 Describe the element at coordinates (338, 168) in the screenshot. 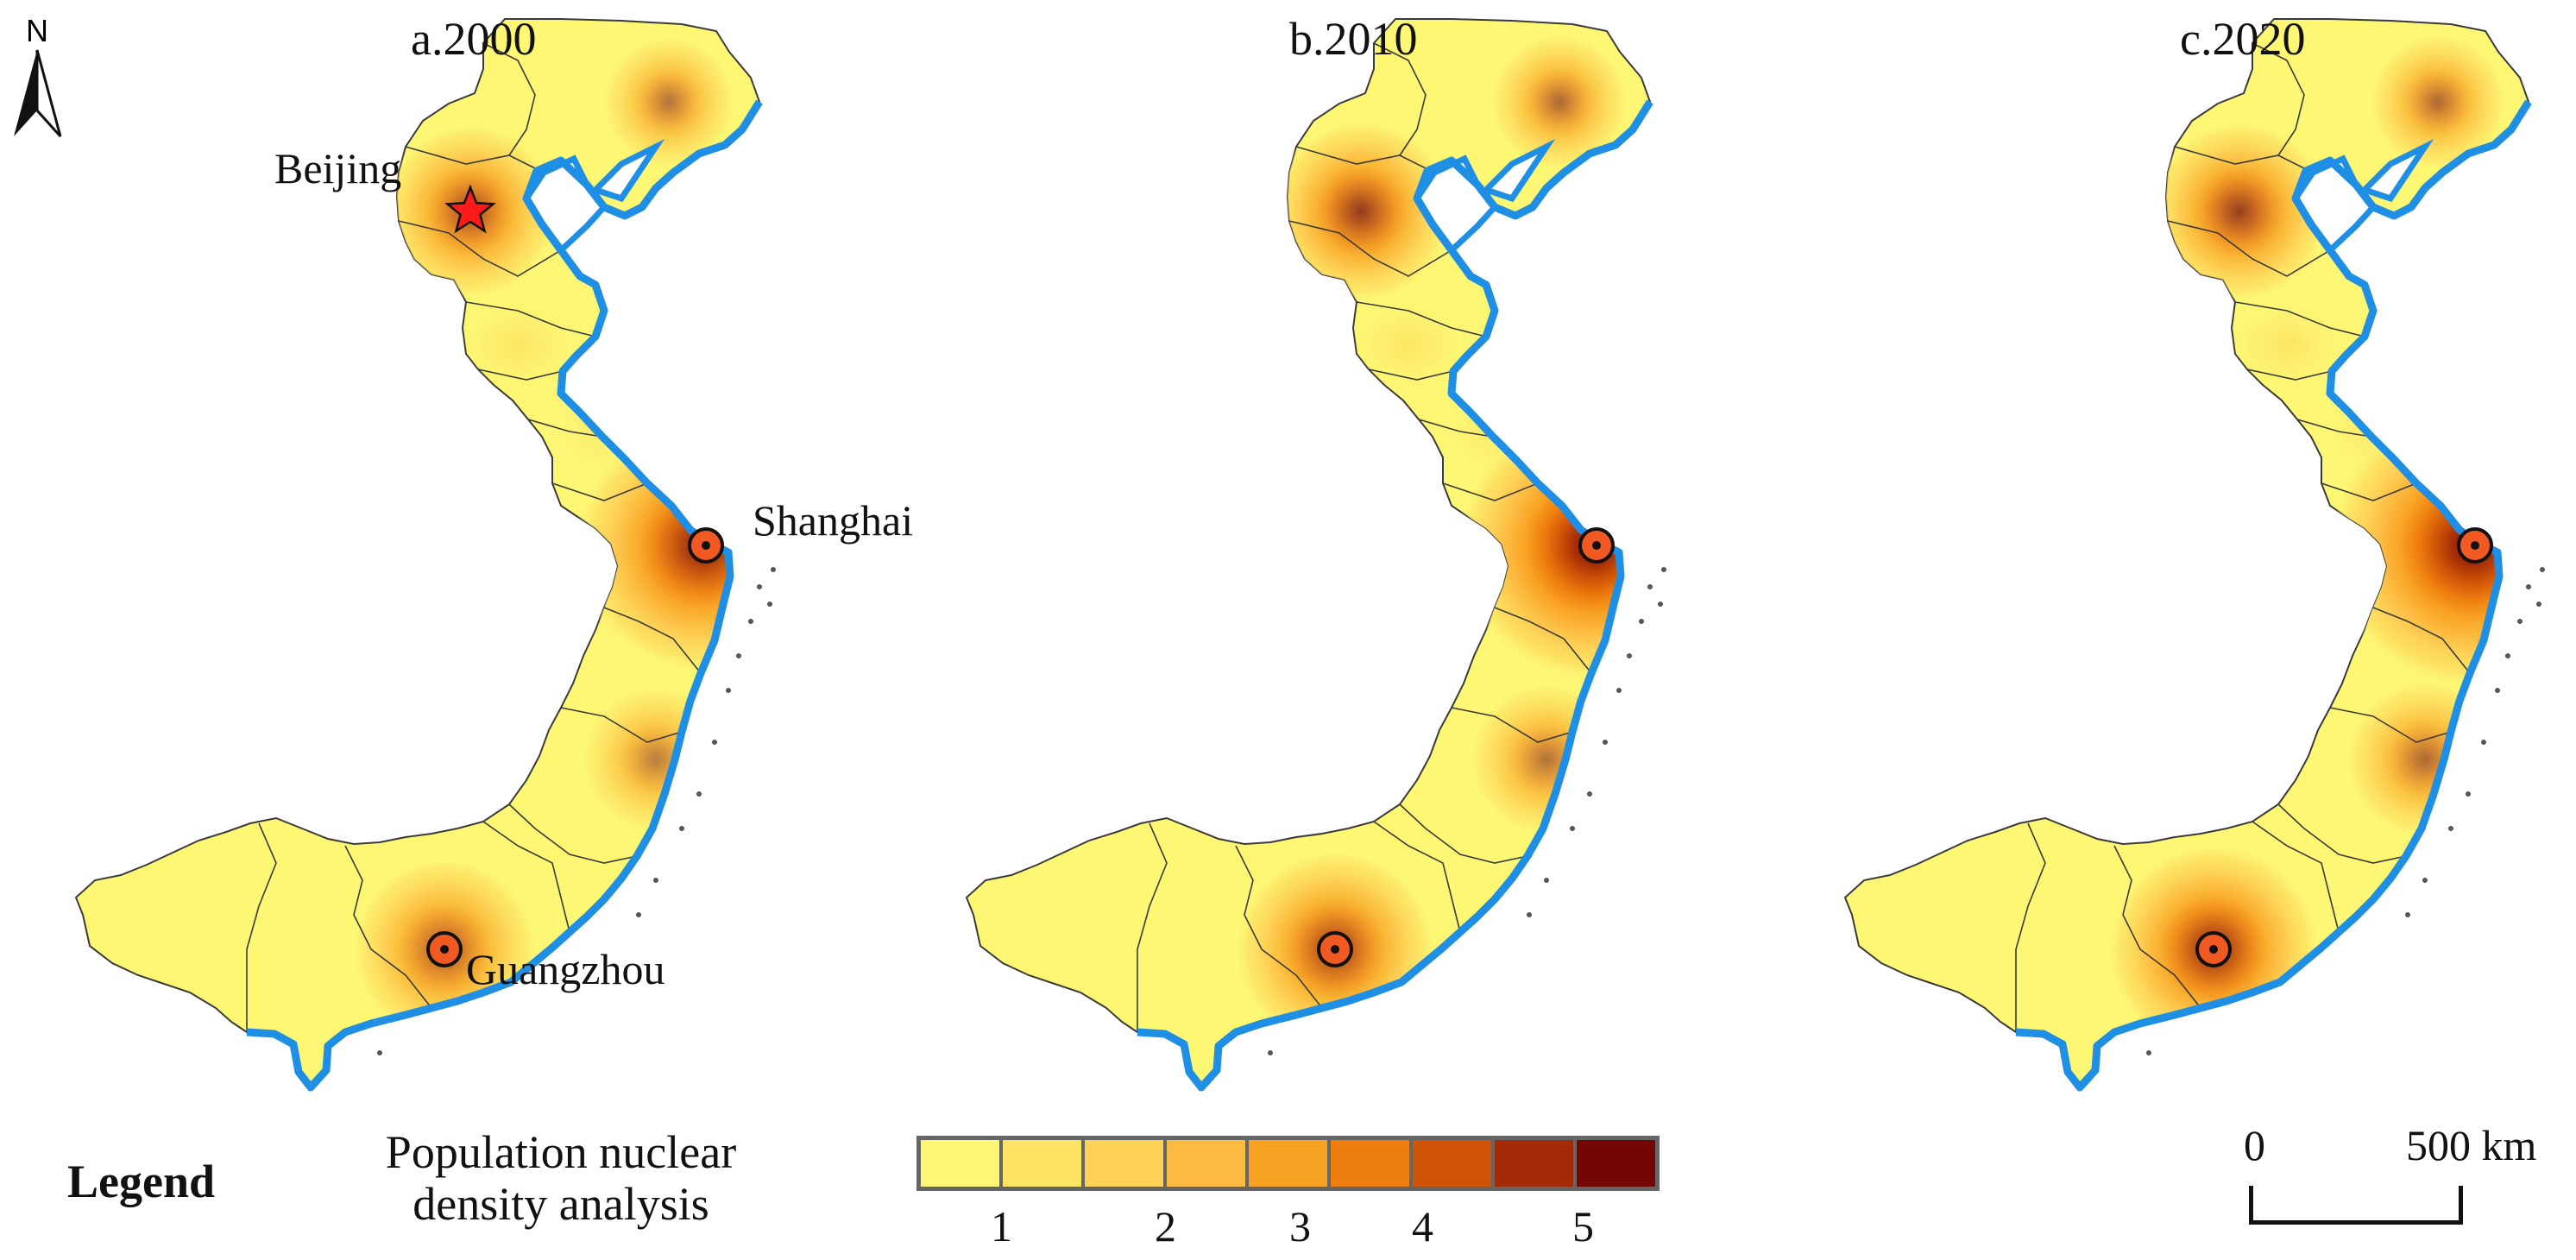

I see `city-label-beijing: Beijing` at that location.